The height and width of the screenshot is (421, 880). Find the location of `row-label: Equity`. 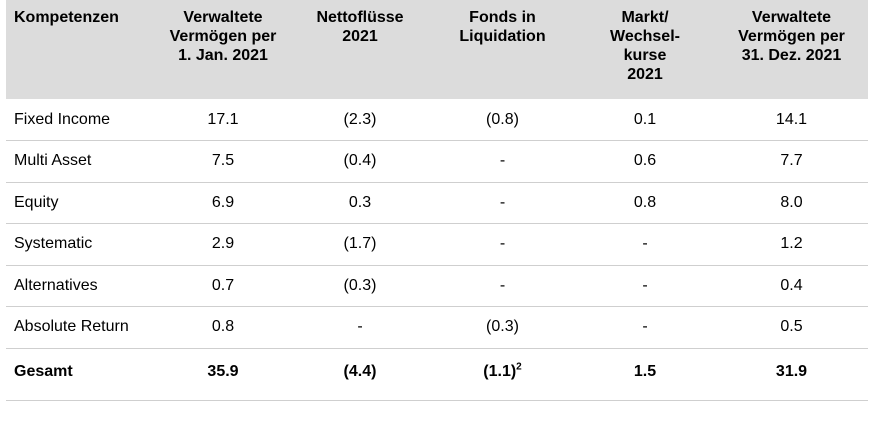

row-label: Equity is located at coordinates (81, 203).